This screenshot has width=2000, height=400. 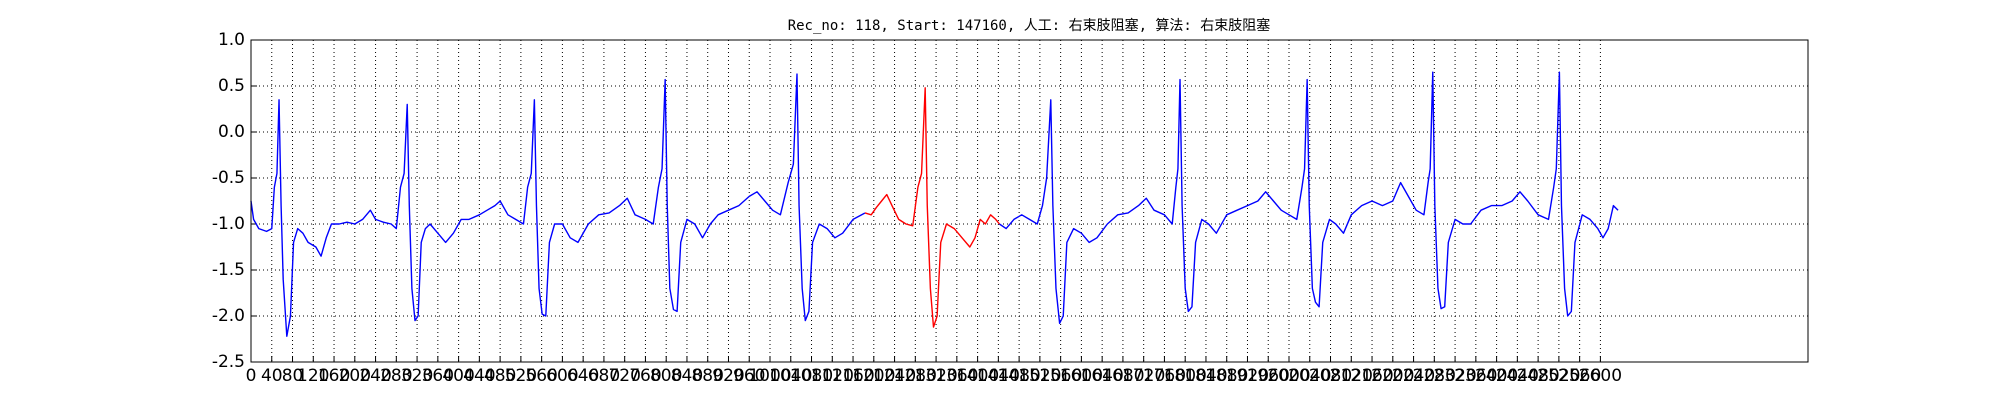 I want to click on x-tick-label: 2280, so click(x=1434, y=376).